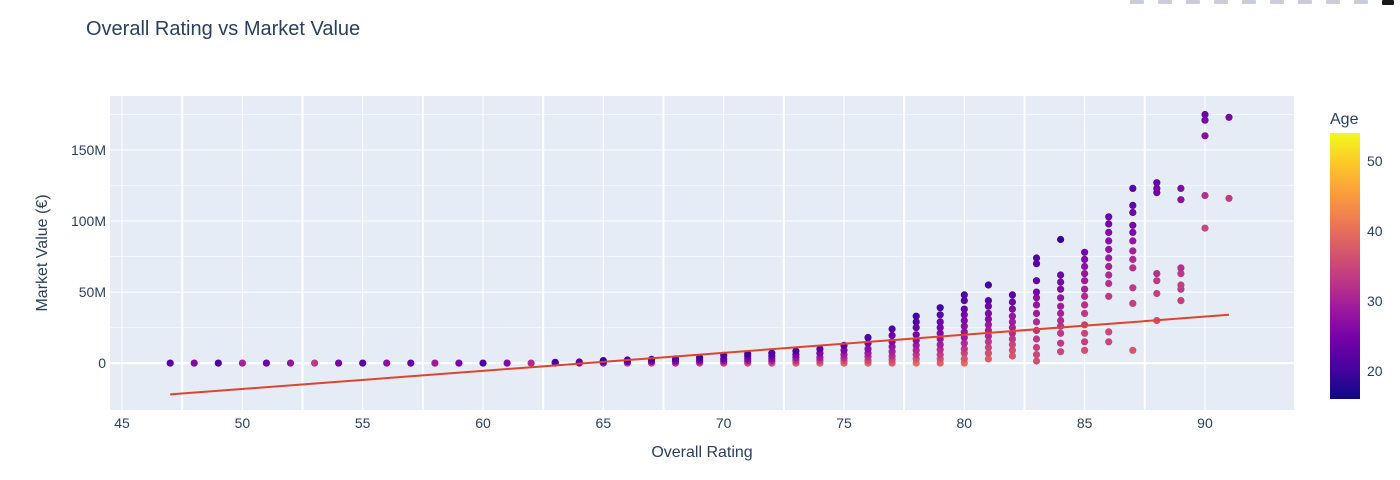 The height and width of the screenshot is (480, 1400). I want to click on chart-toolbar, so click(1265, 3).